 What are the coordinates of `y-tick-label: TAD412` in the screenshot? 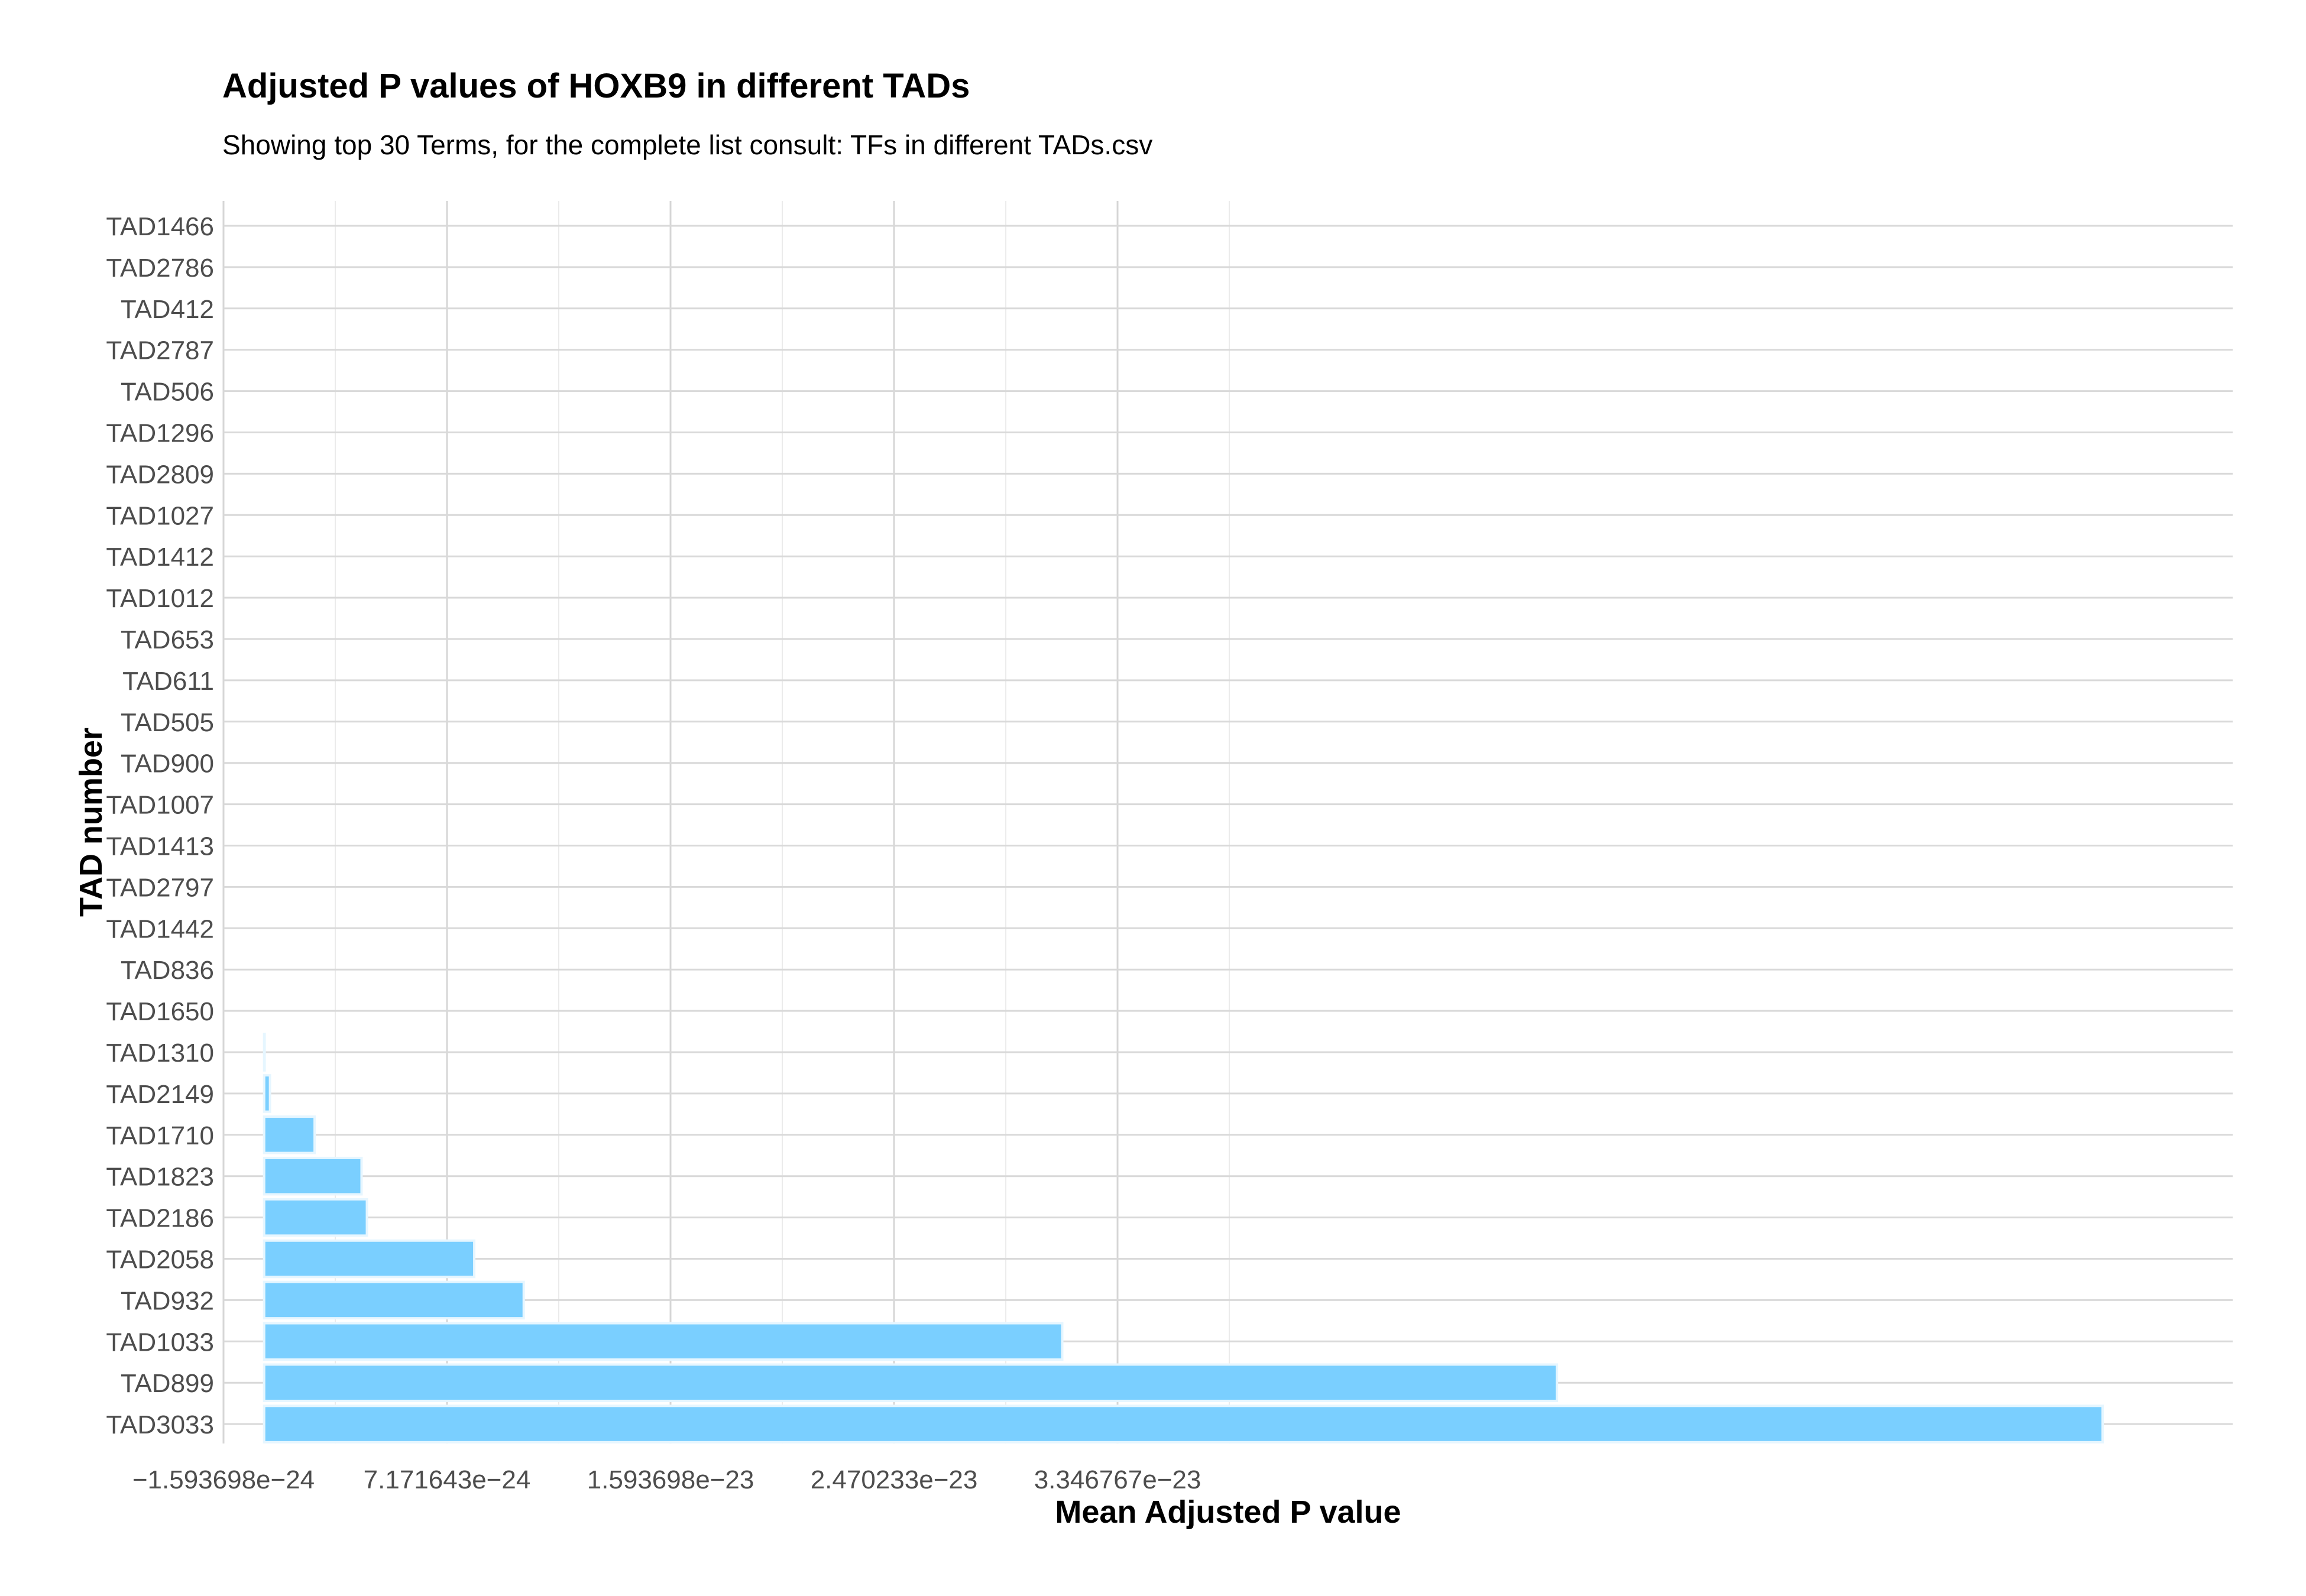 It's located at (167, 309).